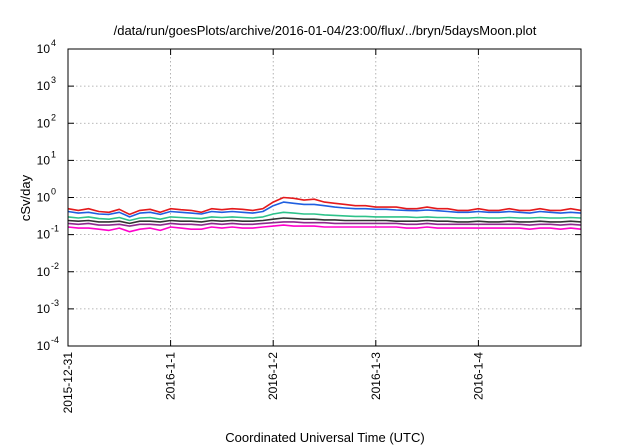 This screenshot has width=640, height=448. I want to click on y-tick-exponent: -4, so click(55, 340).